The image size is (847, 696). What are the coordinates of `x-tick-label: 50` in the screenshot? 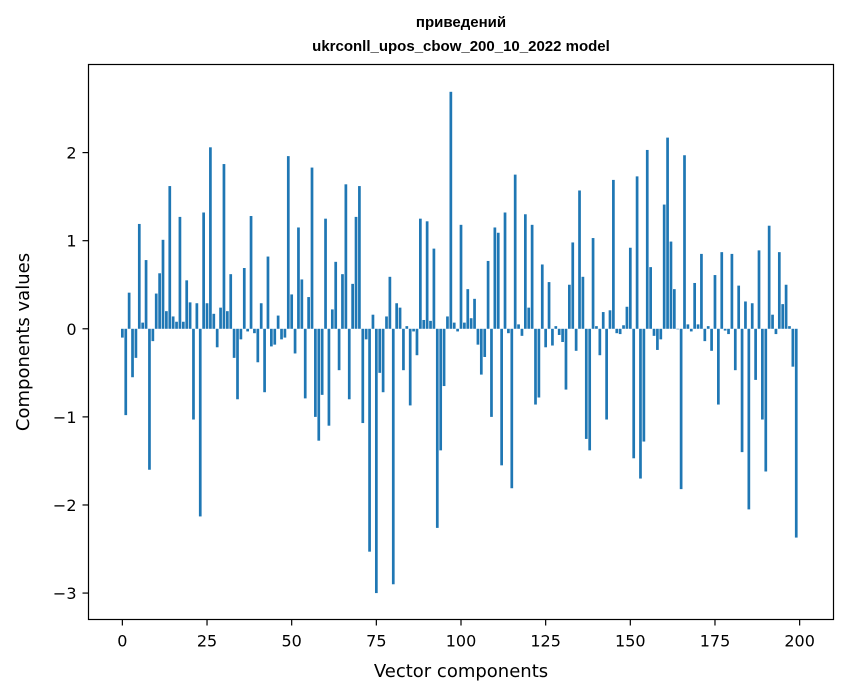 It's located at (292, 641).